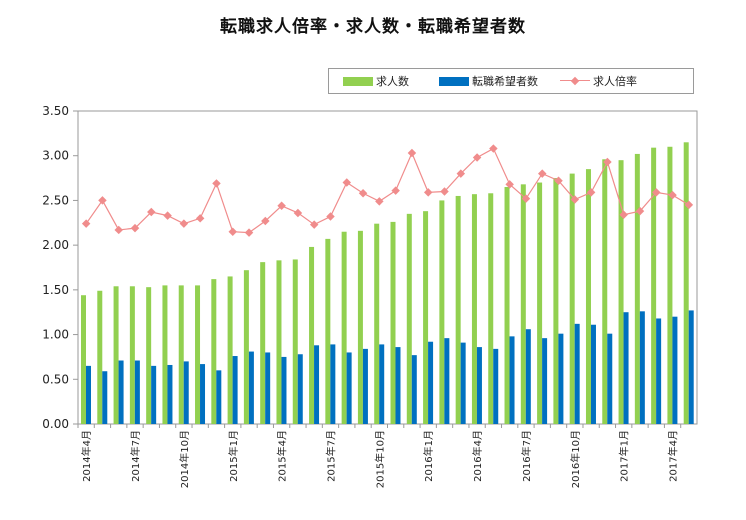 This screenshot has width=746, height=520. I want to click on x-tick-label: 2014年10月, so click(184, 459).